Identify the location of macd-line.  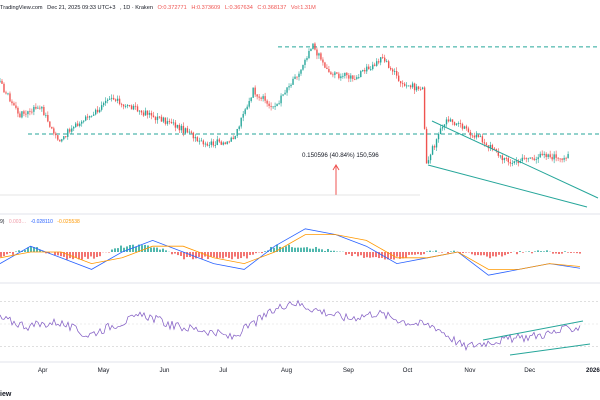
(290, 252).